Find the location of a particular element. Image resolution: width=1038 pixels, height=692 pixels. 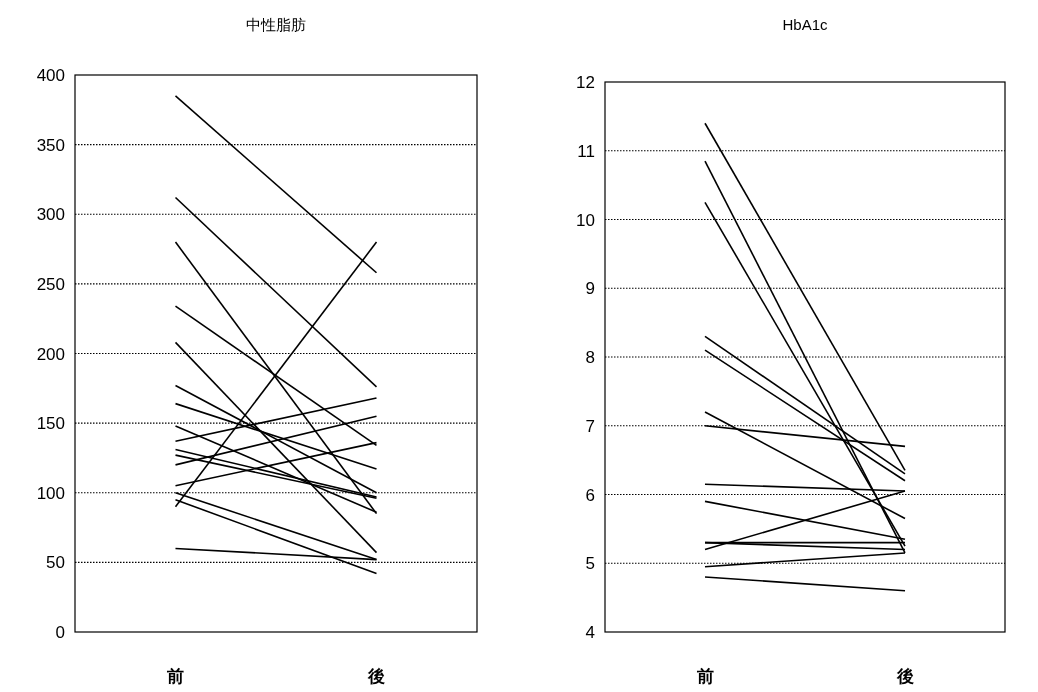

y-tick-label: 12 is located at coordinates (585, 82).